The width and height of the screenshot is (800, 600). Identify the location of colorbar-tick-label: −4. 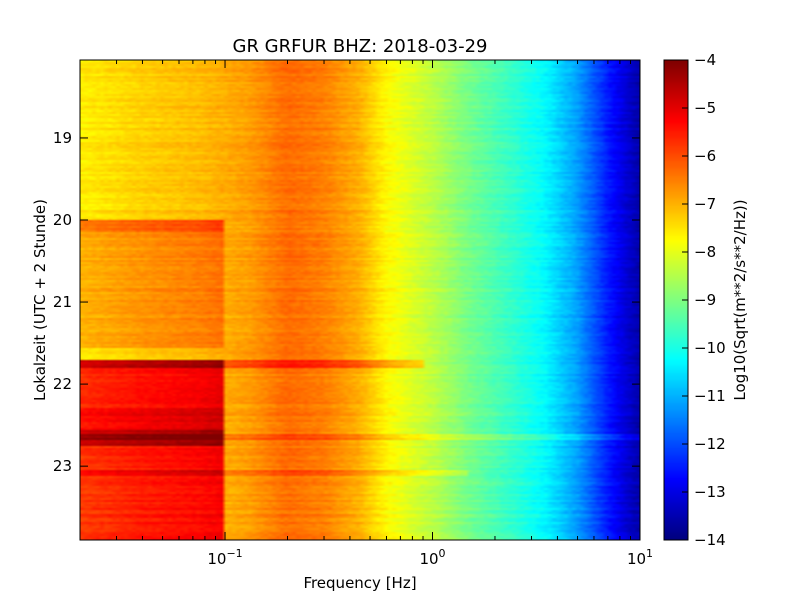
(705, 60).